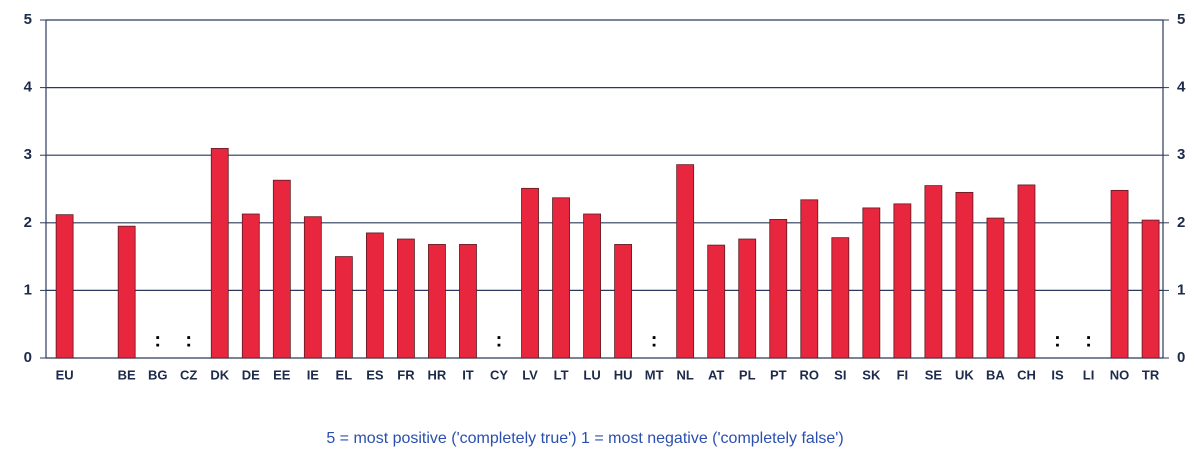 This screenshot has height=453, width=1194. I want to click on x-tick-label: IE, so click(313, 374).